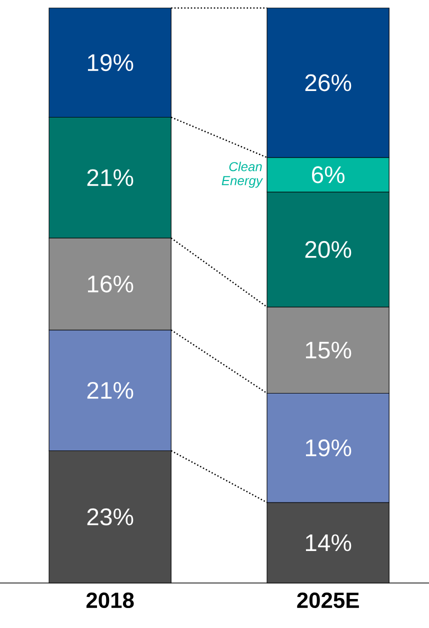 Image resolution: width=429 pixels, height=628 pixels. Describe the element at coordinates (243, 175) in the screenshot. I see `series-label: Clean Energy` at that location.